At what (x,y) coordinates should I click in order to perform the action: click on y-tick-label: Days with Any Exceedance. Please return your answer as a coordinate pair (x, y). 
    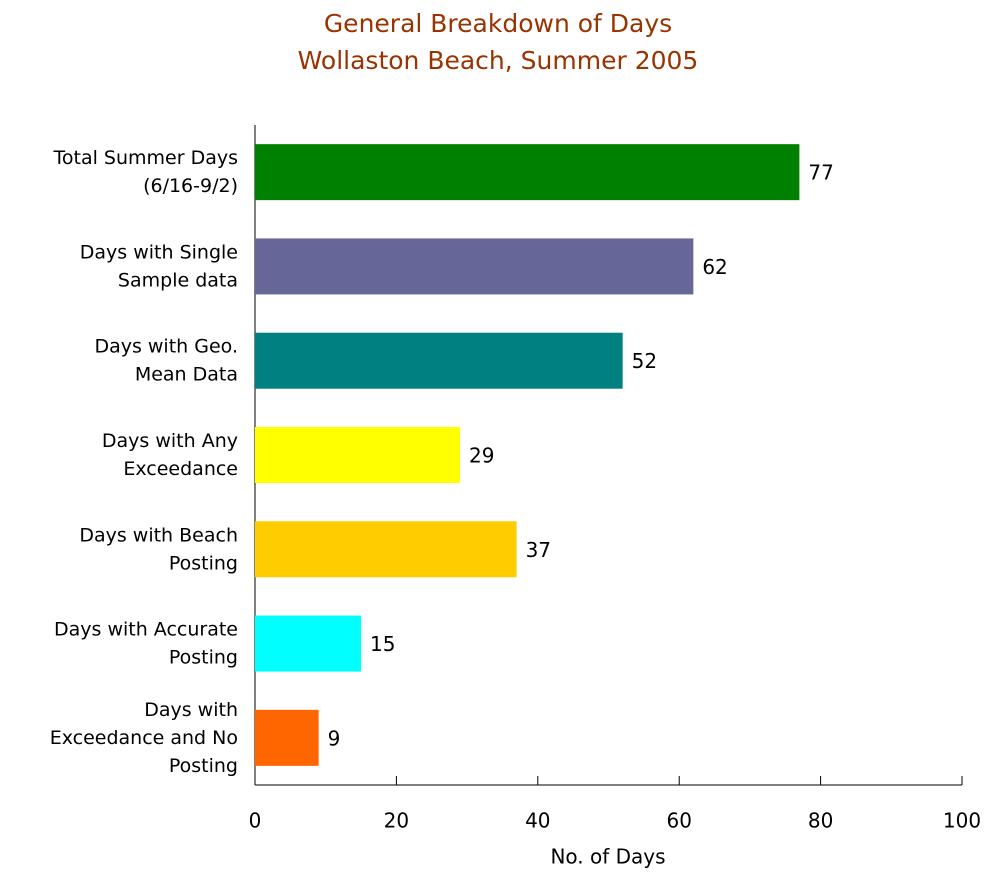
    Looking at the image, I should click on (170, 455).